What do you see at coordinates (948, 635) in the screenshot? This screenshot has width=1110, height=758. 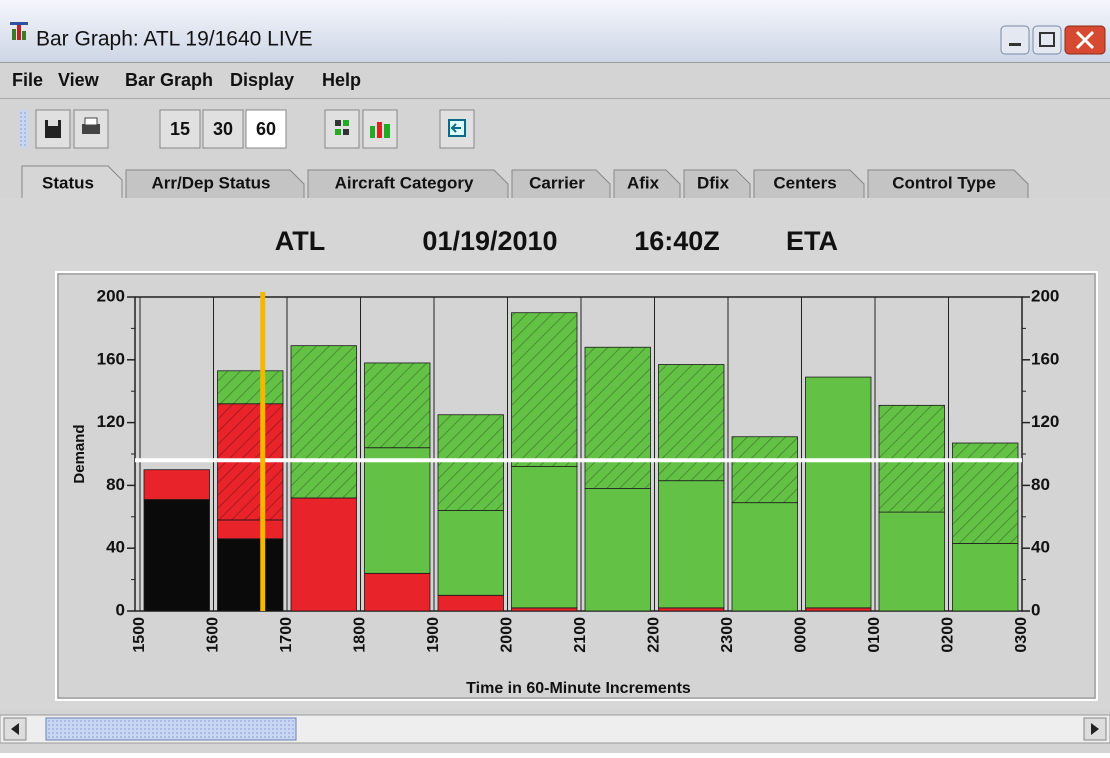 I see `x-tick-label: 0200` at bounding box center [948, 635].